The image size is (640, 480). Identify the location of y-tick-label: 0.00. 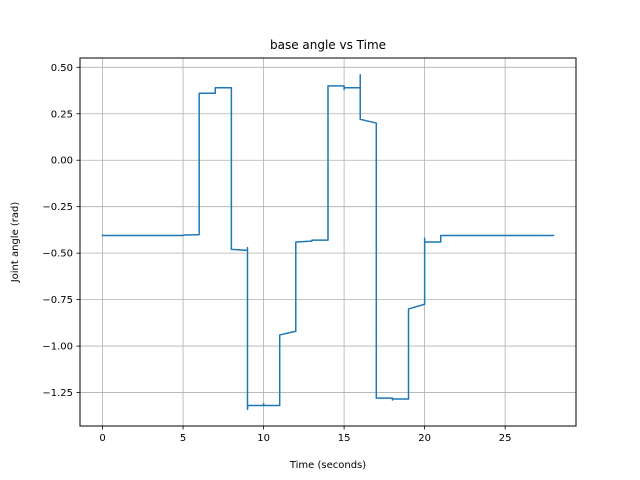
(62, 161).